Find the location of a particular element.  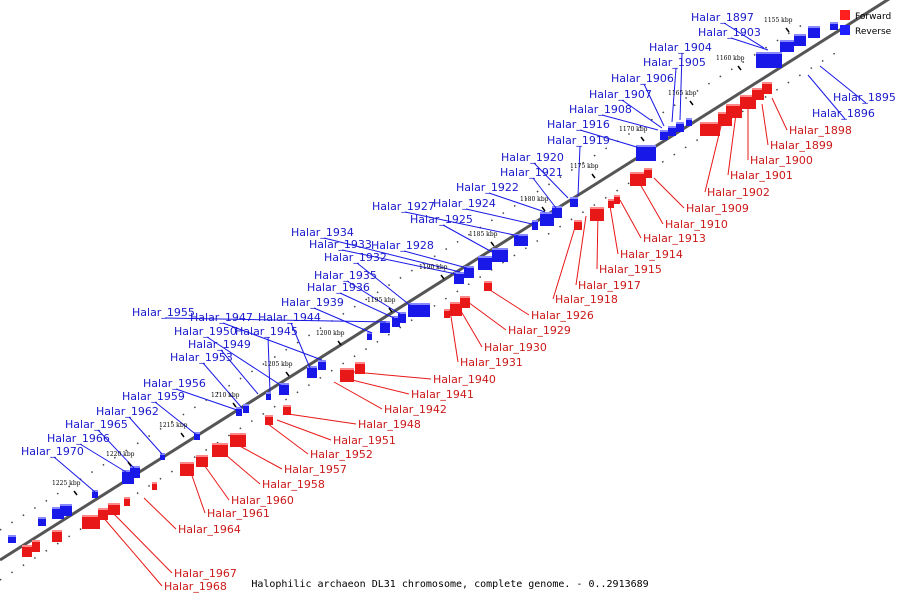

forward-gene-label: Halar_1898 is located at coordinates (820, 130).